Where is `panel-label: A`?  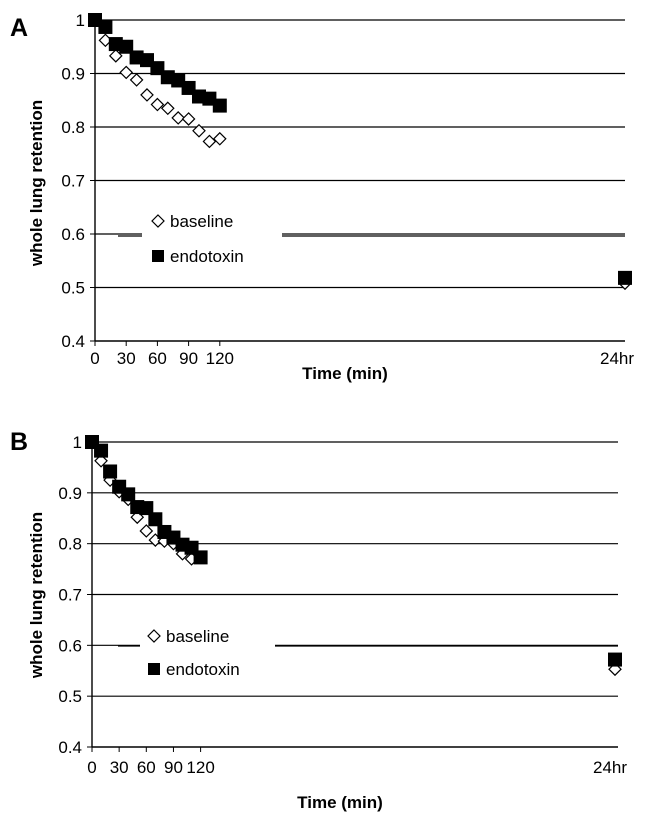 panel-label: A is located at coordinates (19, 28).